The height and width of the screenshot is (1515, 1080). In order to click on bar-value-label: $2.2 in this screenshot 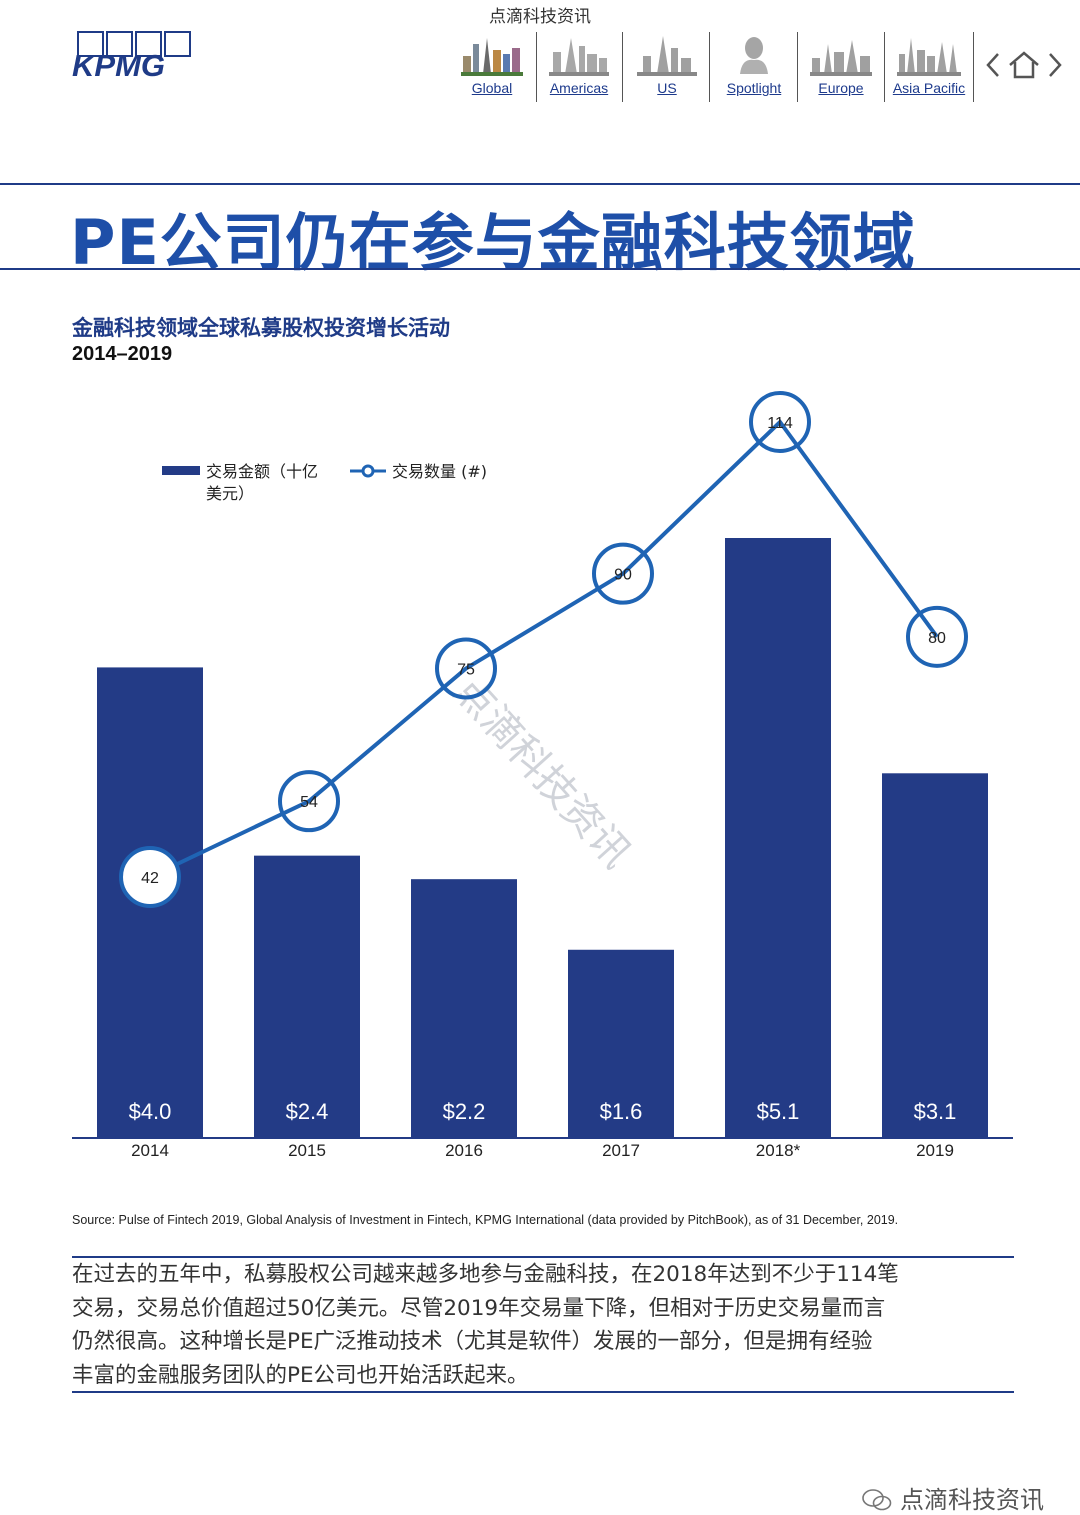, I will do `click(464, 1111)`.